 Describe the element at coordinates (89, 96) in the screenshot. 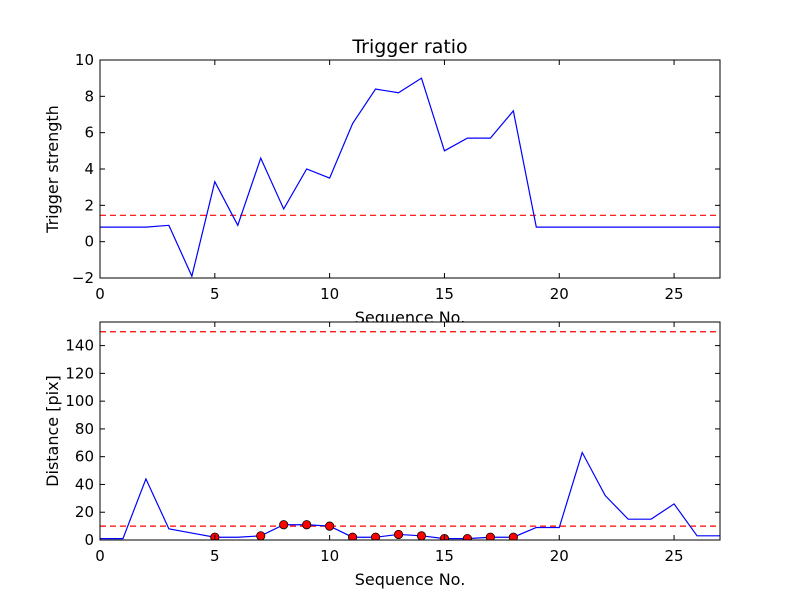

I see `y-tick-label: 8` at that location.